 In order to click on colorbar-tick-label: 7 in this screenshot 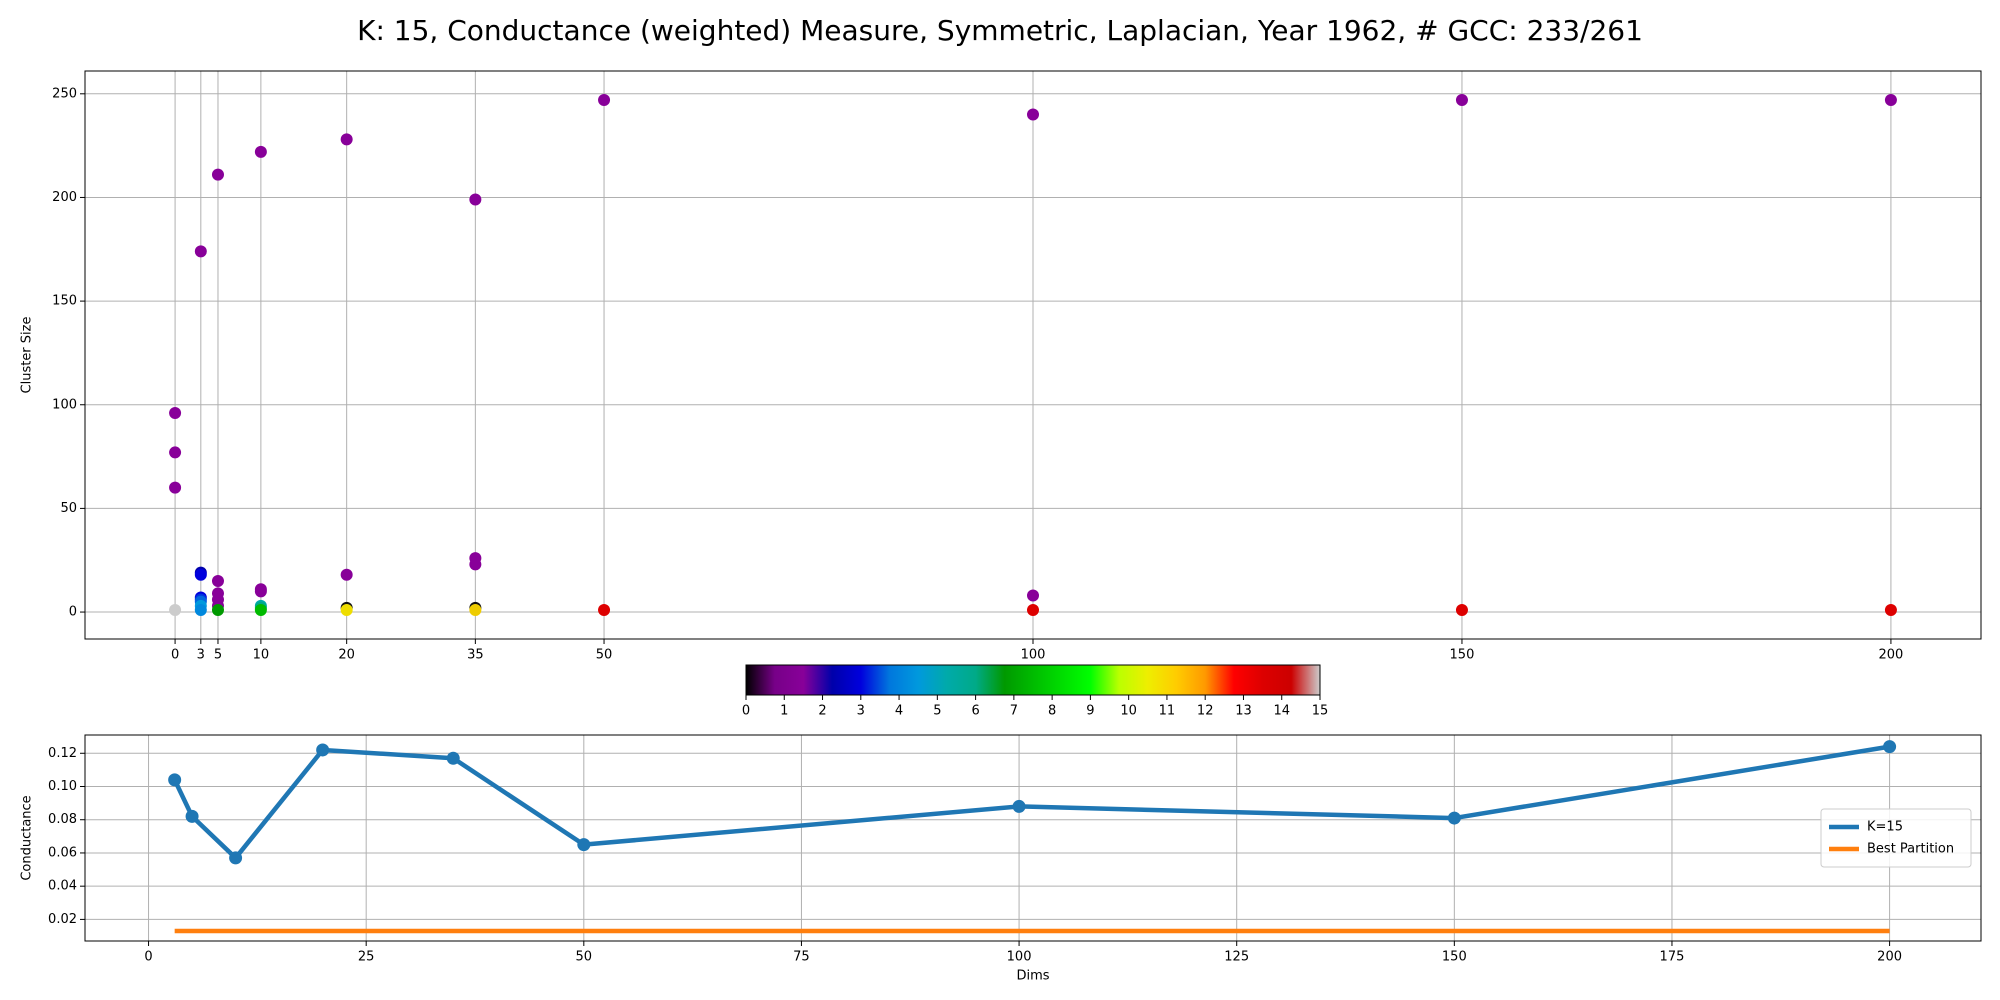, I will do `click(1014, 711)`.